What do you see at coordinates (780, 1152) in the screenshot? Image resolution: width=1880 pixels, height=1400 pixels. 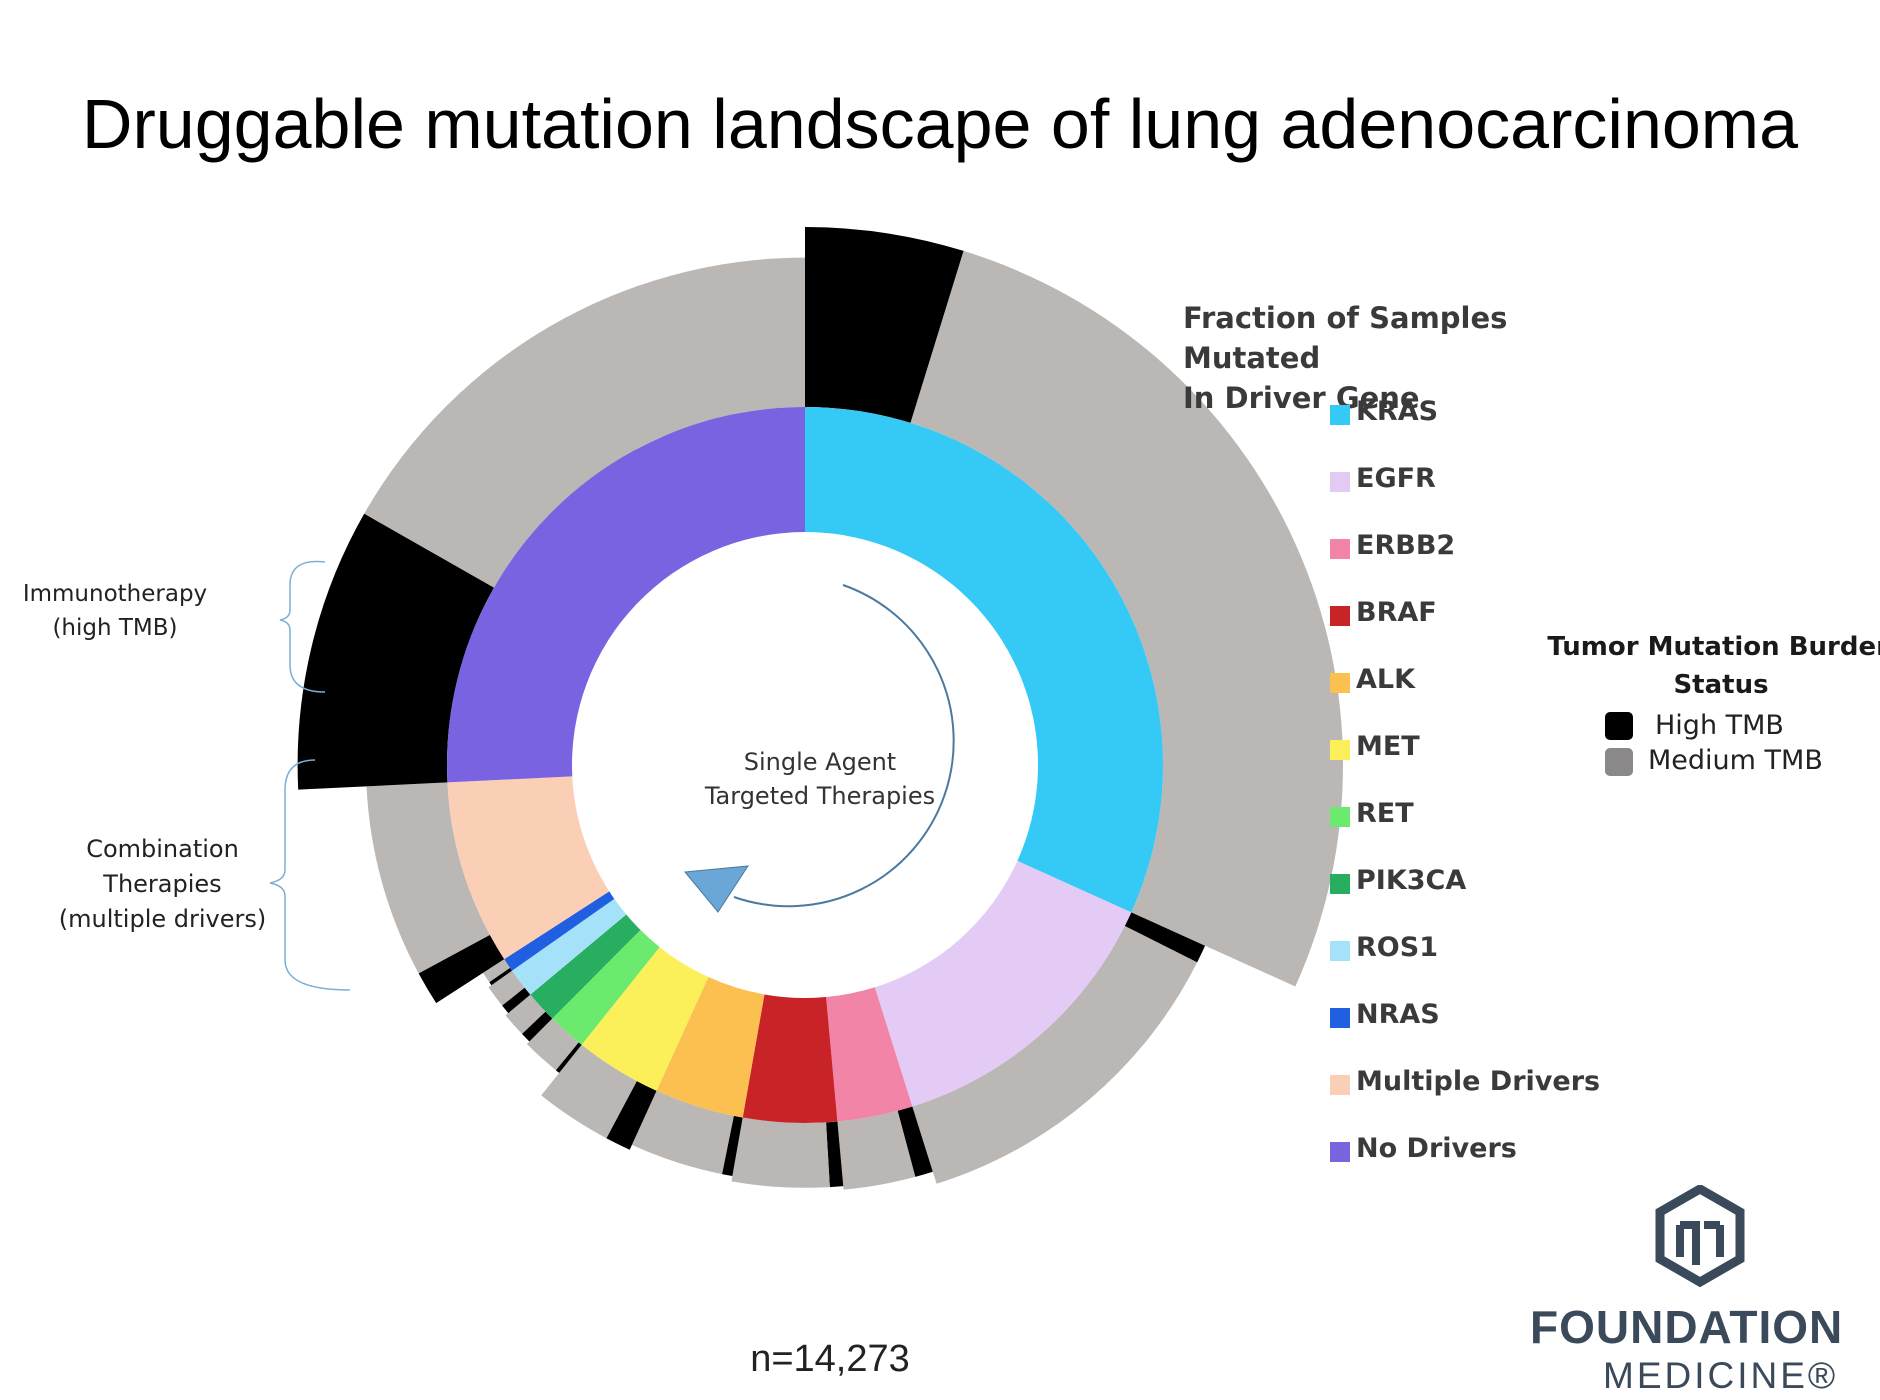 I see `outer-medium-braf` at bounding box center [780, 1152].